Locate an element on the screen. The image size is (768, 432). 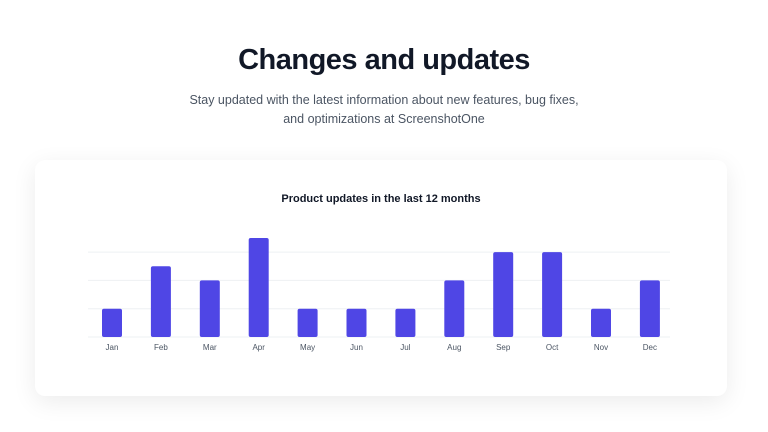
x-tick-label: Feb is located at coordinates (161, 347).